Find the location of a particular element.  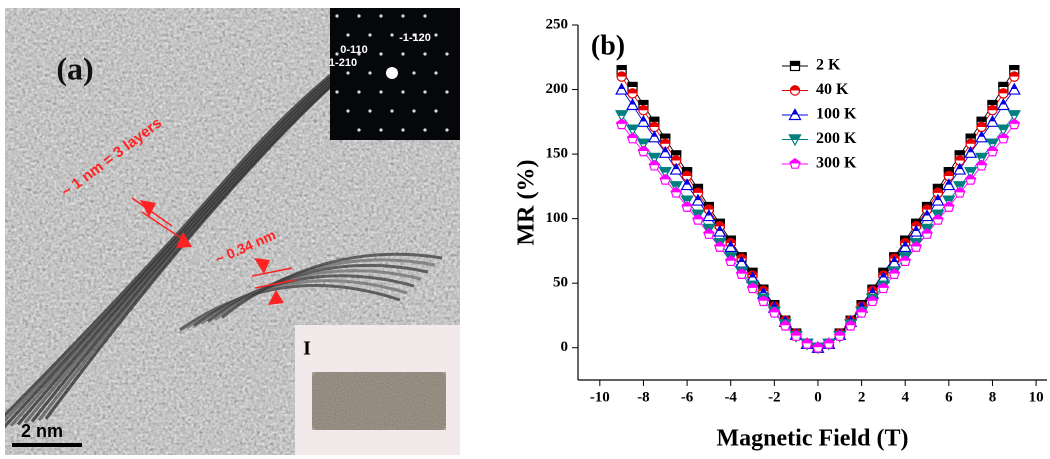

diffraction-spots is located at coordinates (392, 73).